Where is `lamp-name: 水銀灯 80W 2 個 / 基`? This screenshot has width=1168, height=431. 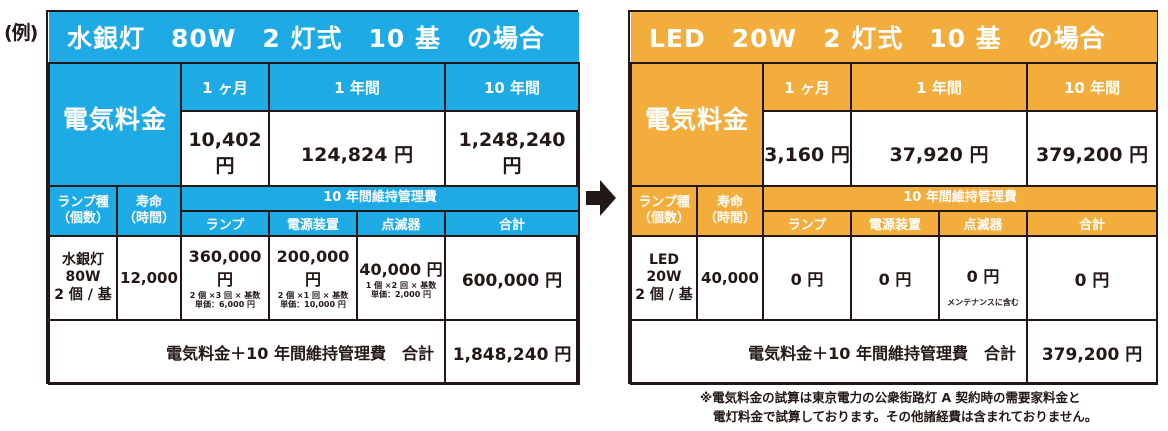
lamp-name: 水銀灯 80W 2 個 / 基 is located at coordinates (83, 278).